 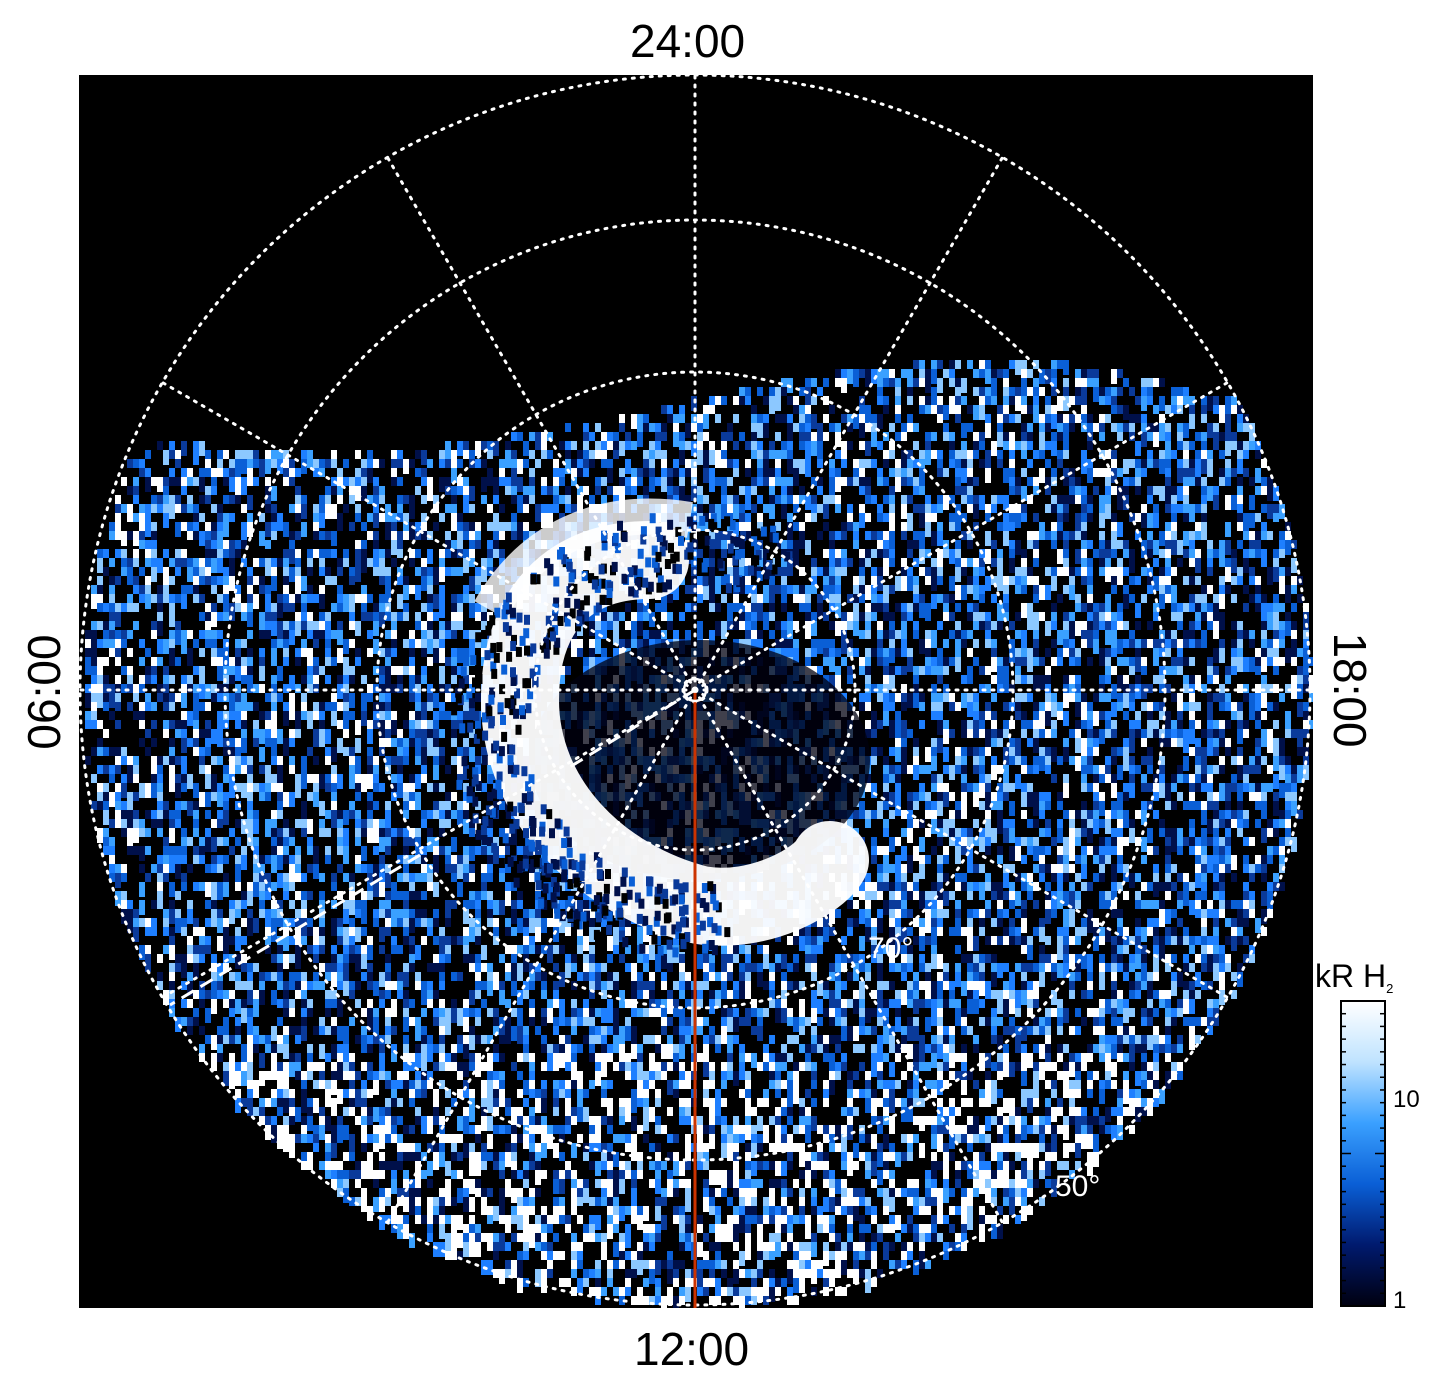 What do you see at coordinates (687, 41) in the screenshot?
I see `local-time-label-top: 24:00` at bounding box center [687, 41].